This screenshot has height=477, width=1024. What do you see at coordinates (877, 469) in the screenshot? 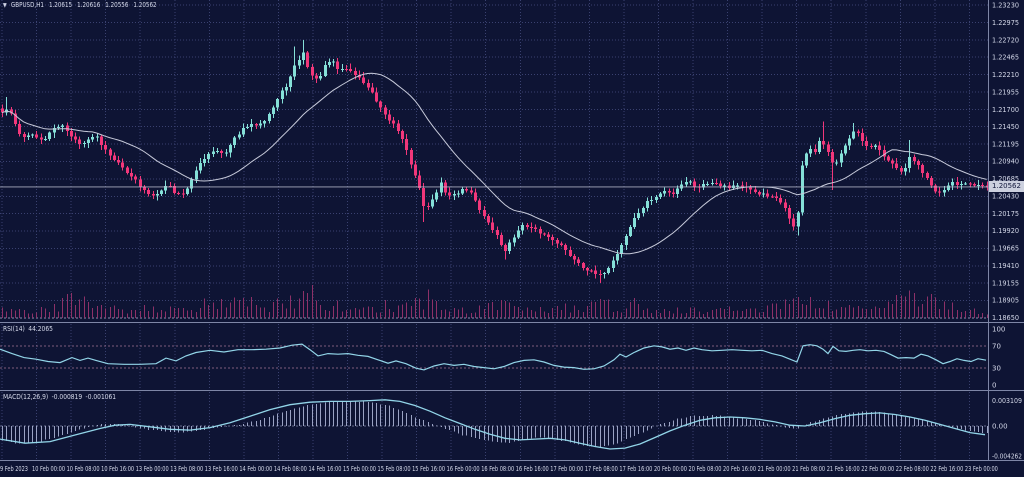
I see `time-axis-label: 22 Feb 00:00` at bounding box center [877, 469].